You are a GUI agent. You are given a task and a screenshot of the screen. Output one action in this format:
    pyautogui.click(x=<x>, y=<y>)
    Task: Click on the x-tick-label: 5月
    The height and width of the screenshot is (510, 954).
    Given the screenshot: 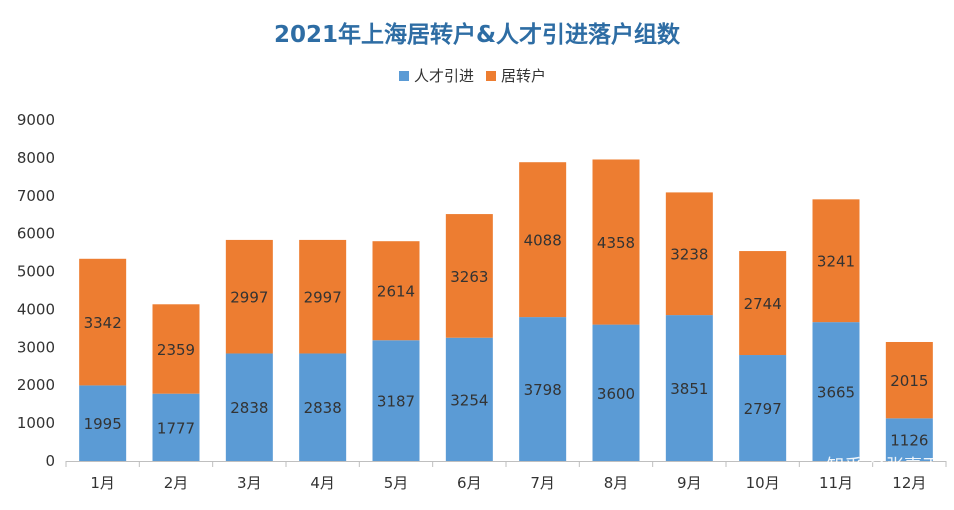 What is the action you would take?
    pyautogui.click(x=396, y=483)
    